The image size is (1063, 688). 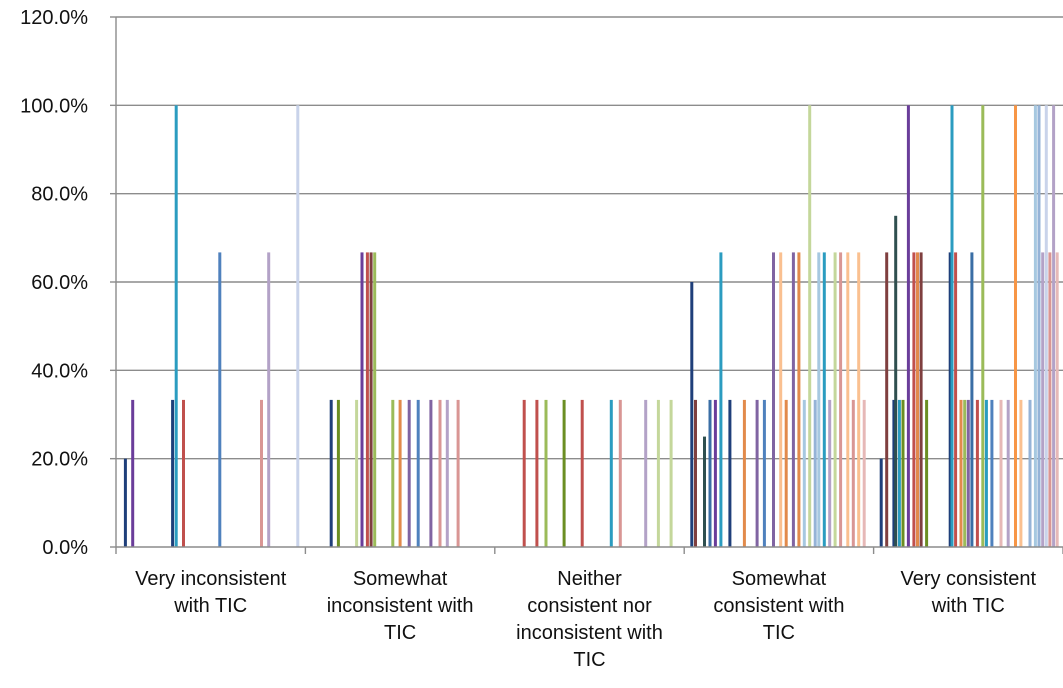 I want to click on y-tick-label: 0.0%, so click(x=65, y=548).